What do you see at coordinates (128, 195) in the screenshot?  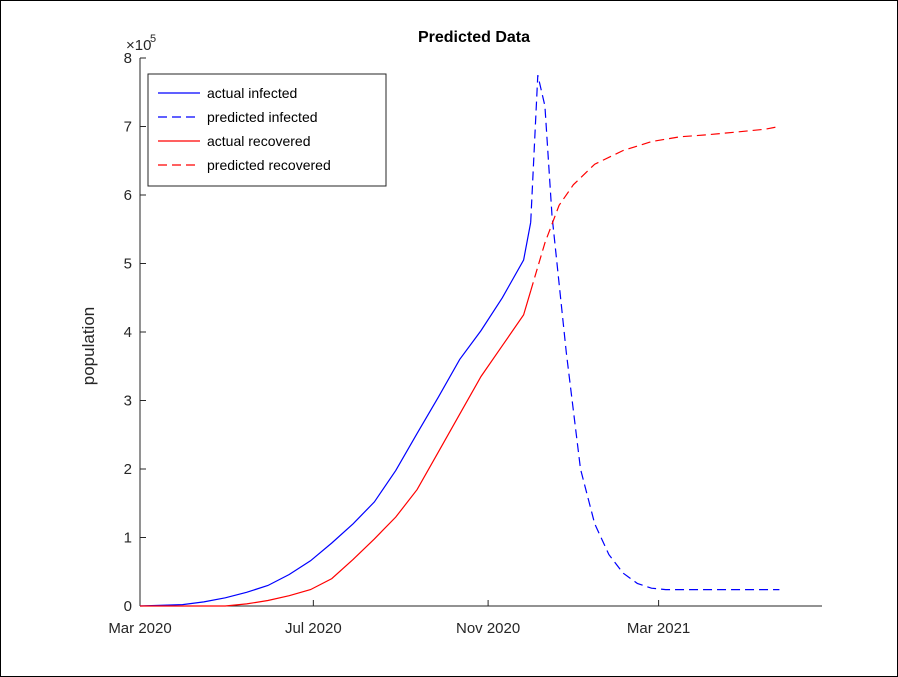 I see `y-tick-label: 6` at bounding box center [128, 195].